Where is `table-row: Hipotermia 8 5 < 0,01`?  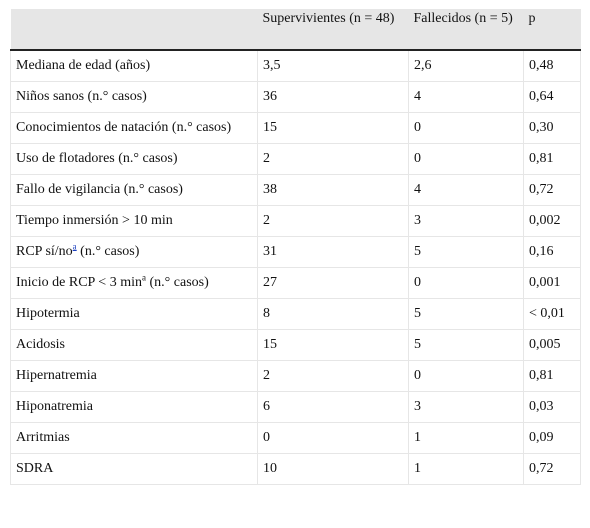
table-row: Hipotermia 8 5 < 0,01 is located at coordinates (295, 314).